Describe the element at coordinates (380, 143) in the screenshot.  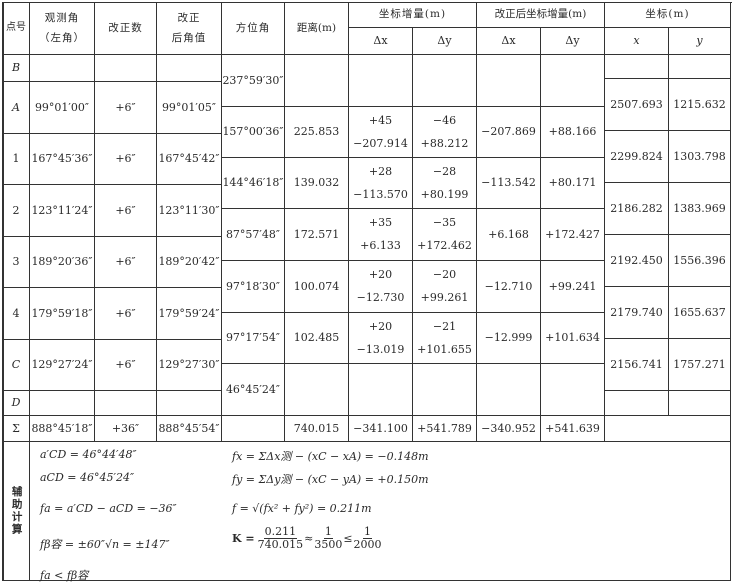
I see `dx-value: −207.914` at that location.